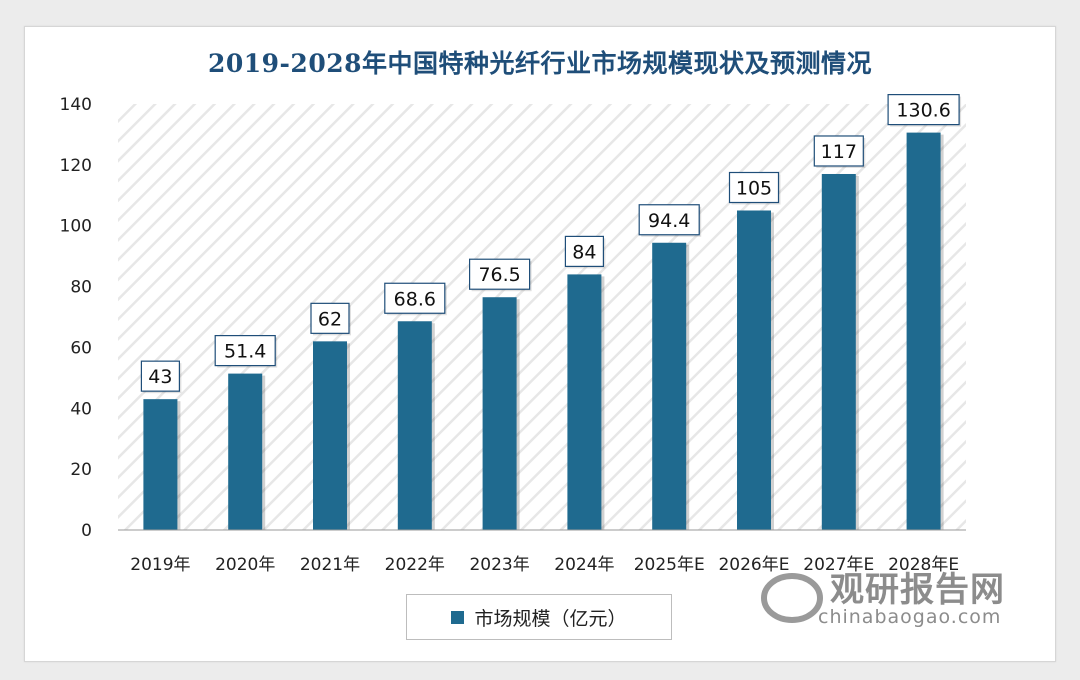 The width and height of the screenshot is (1080, 680). I want to click on data-label: 51.4, so click(245, 352).